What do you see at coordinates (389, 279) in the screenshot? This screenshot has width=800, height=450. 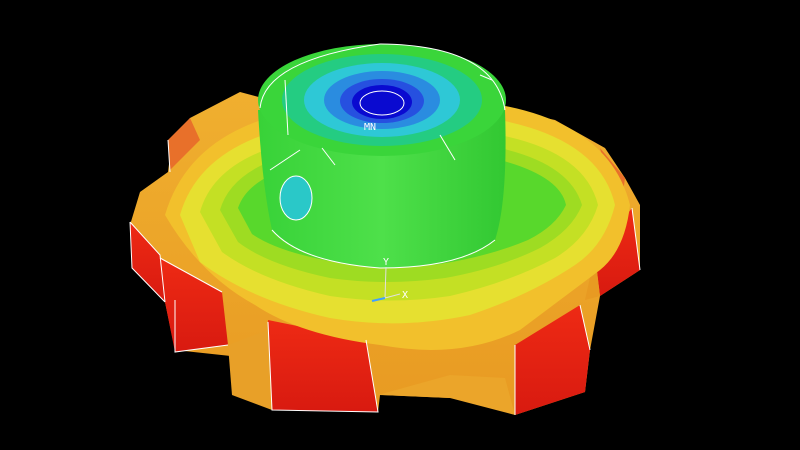 I see `axis-triad: Y X` at bounding box center [389, 279].